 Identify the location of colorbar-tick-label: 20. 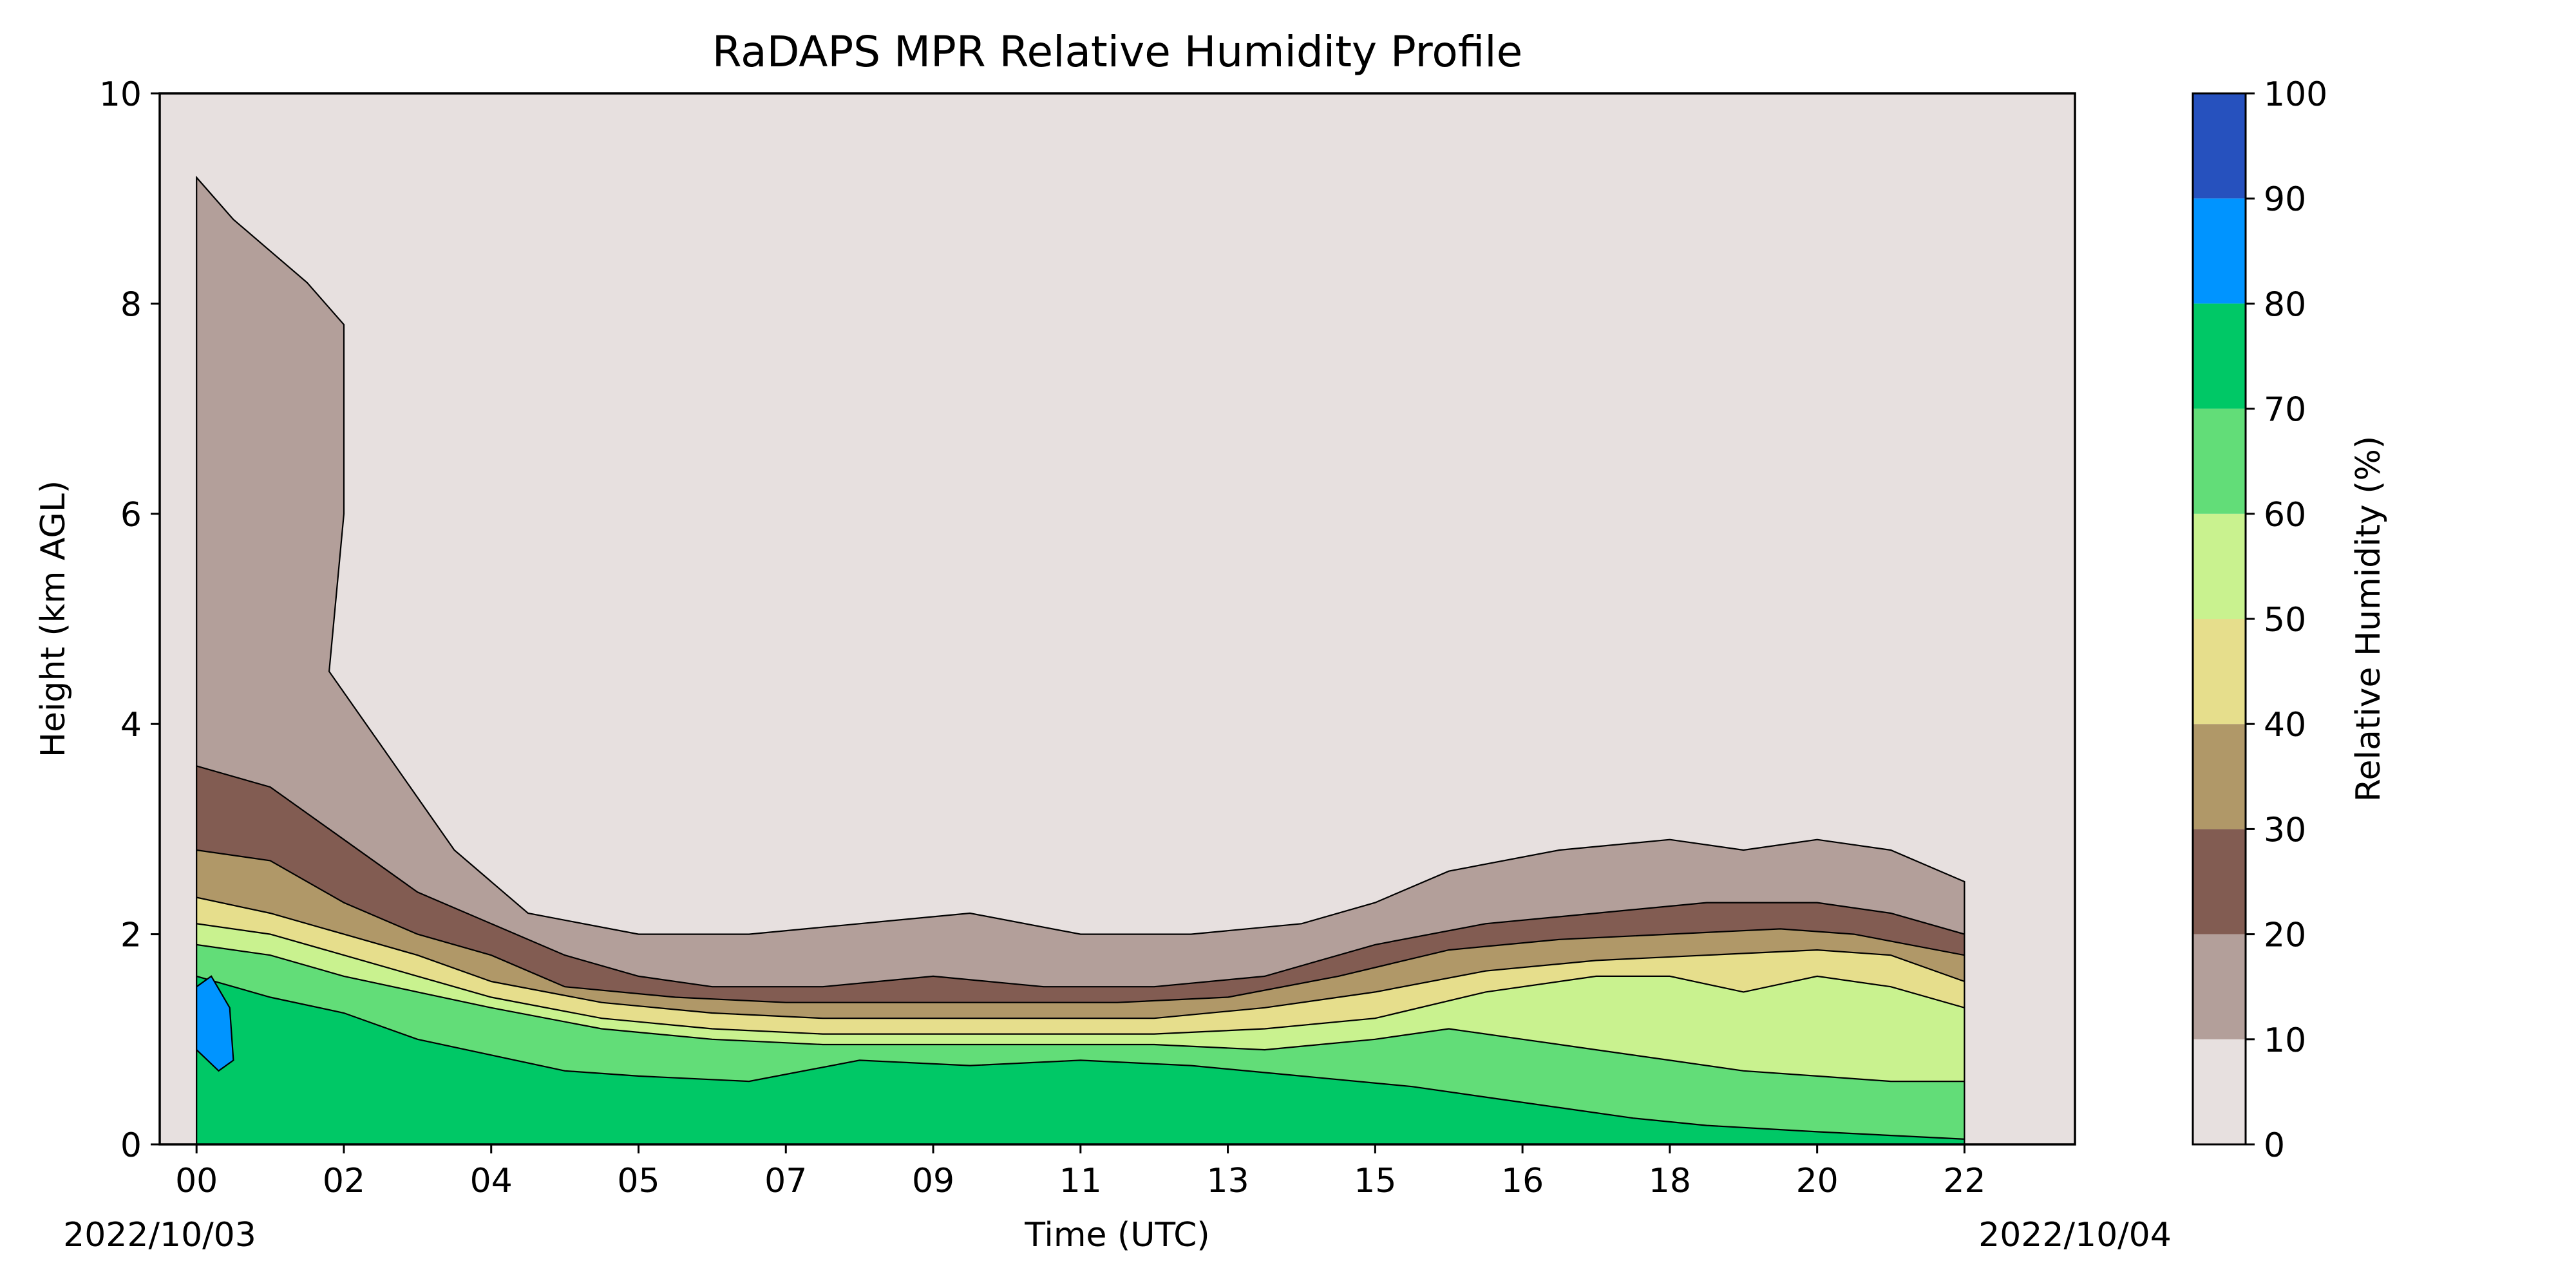
(2285, 936).